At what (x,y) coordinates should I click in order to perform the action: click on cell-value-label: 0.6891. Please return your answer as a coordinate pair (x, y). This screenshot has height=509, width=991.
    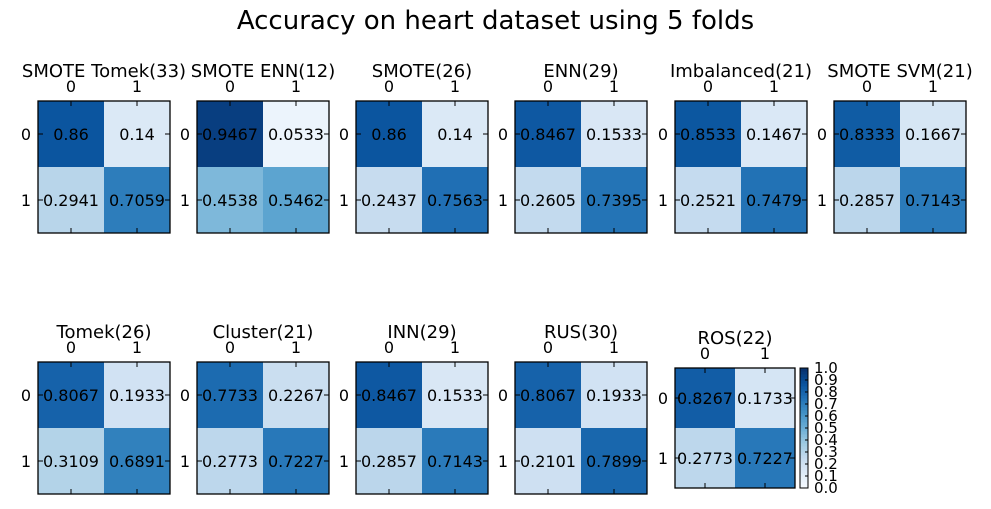
    Looking at the image, I should click on (137, 461).